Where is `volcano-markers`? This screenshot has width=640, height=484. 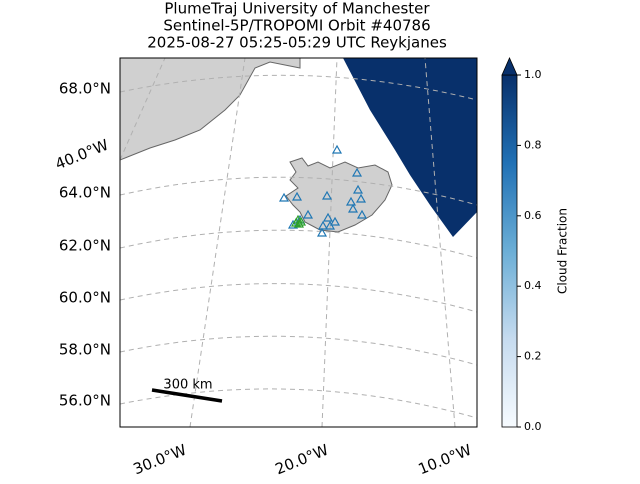 volcano-markers is located at coordinates (323, 190).